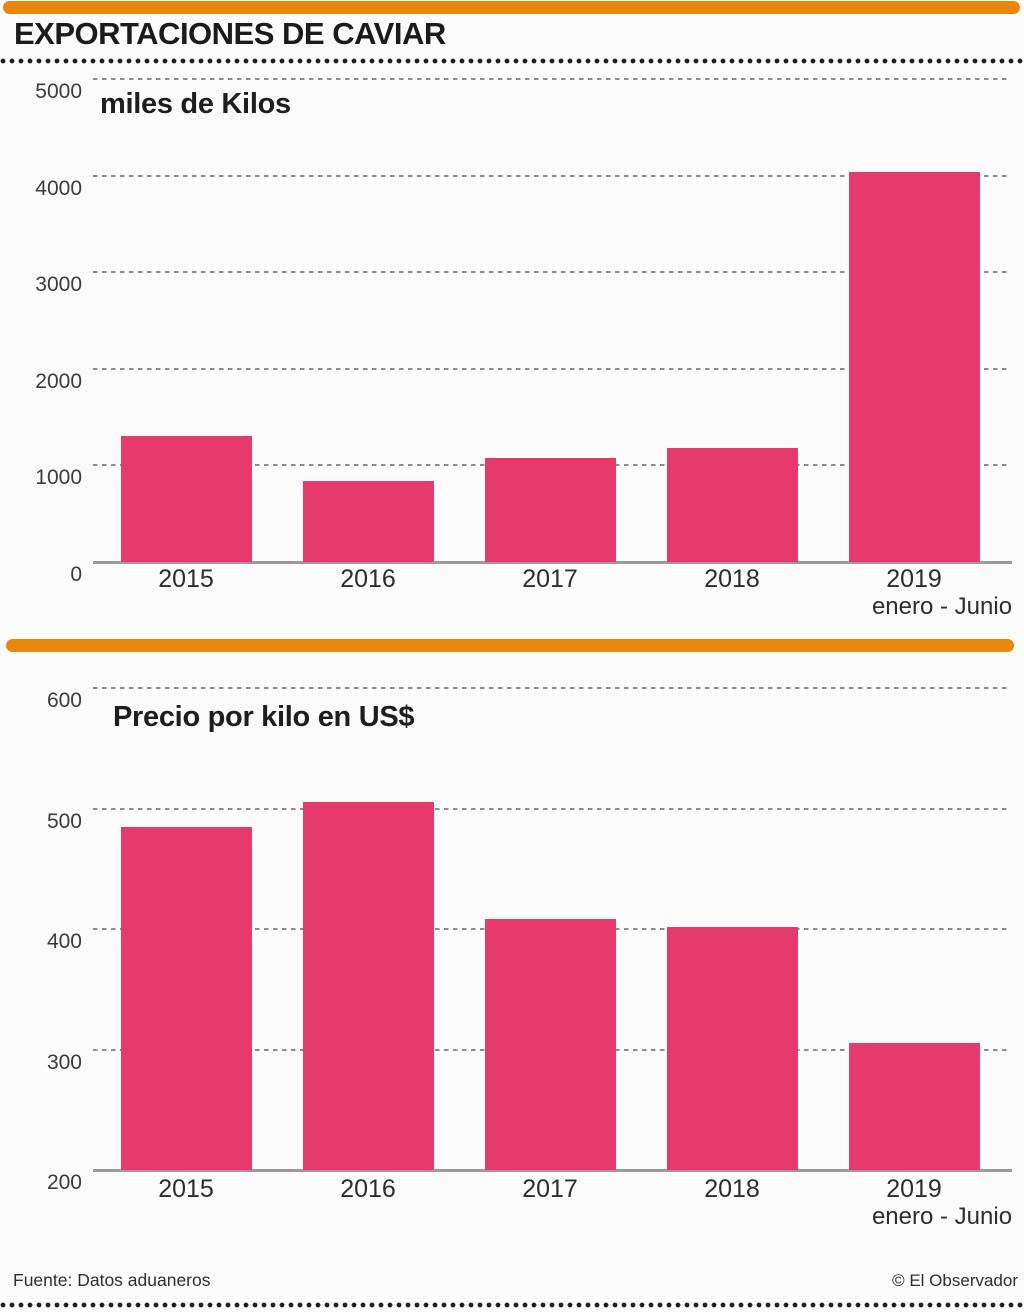 The image size is (1024, 1312). I want to click on y-tick-label-300-chart2: 300, so click(64, 1062).